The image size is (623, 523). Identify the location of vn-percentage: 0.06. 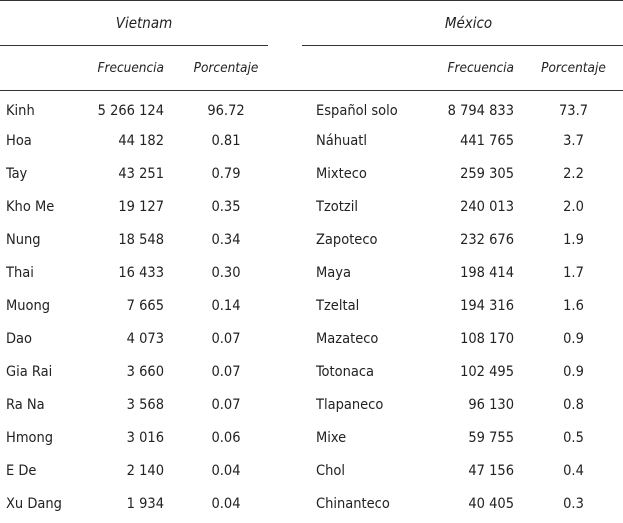
(226, 437).